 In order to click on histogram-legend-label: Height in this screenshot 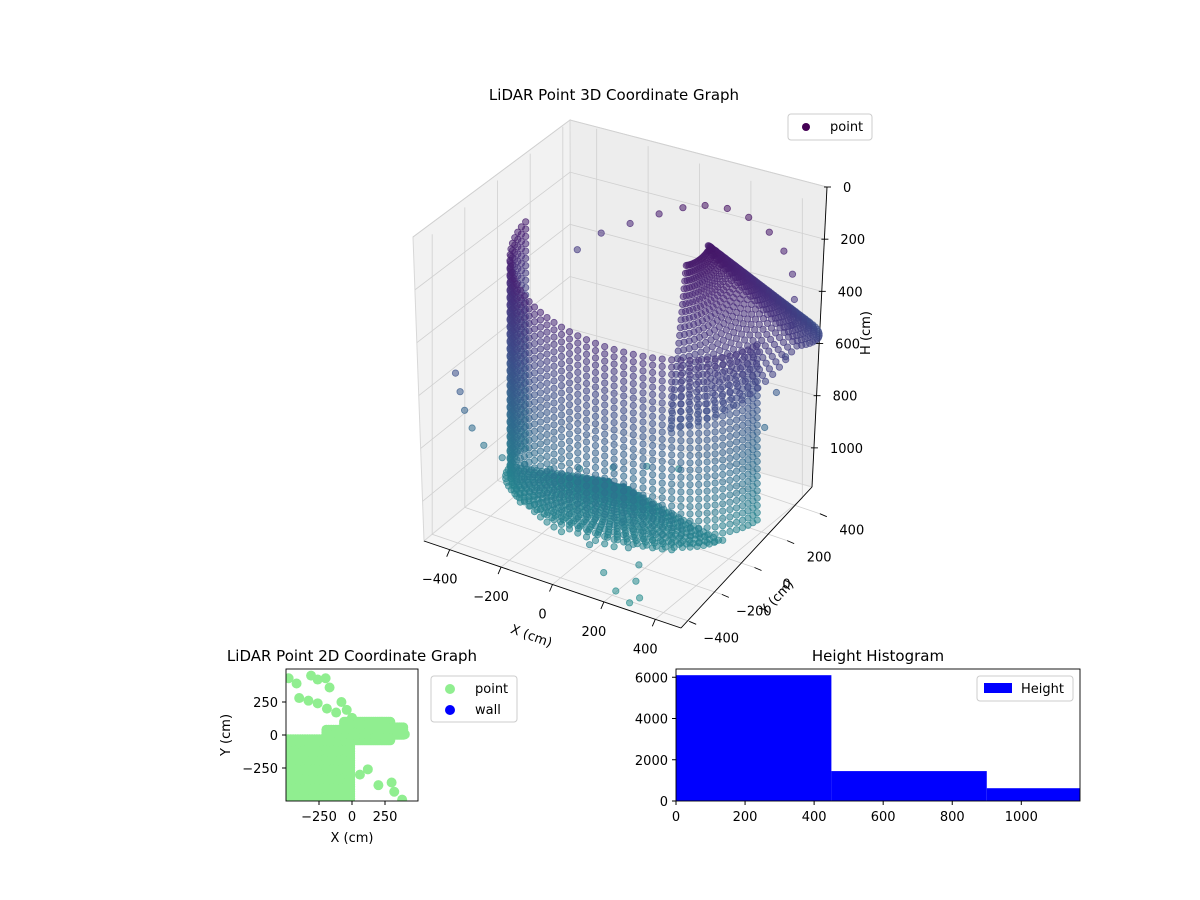, I will do `click(1042, 689)`.